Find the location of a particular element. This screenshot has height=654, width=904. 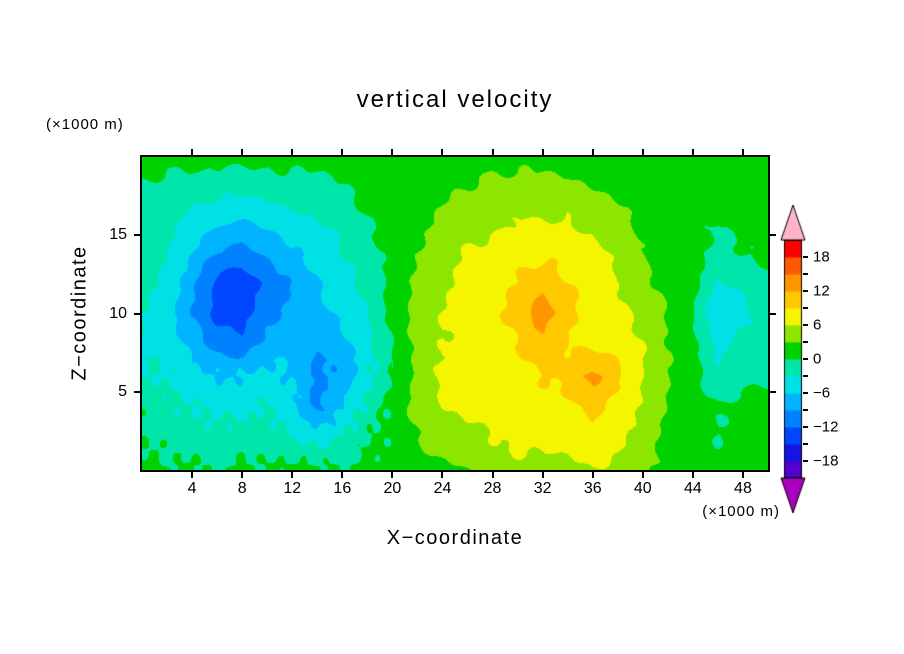

x-tick-label: 40 is located at coordinates (642, 488).